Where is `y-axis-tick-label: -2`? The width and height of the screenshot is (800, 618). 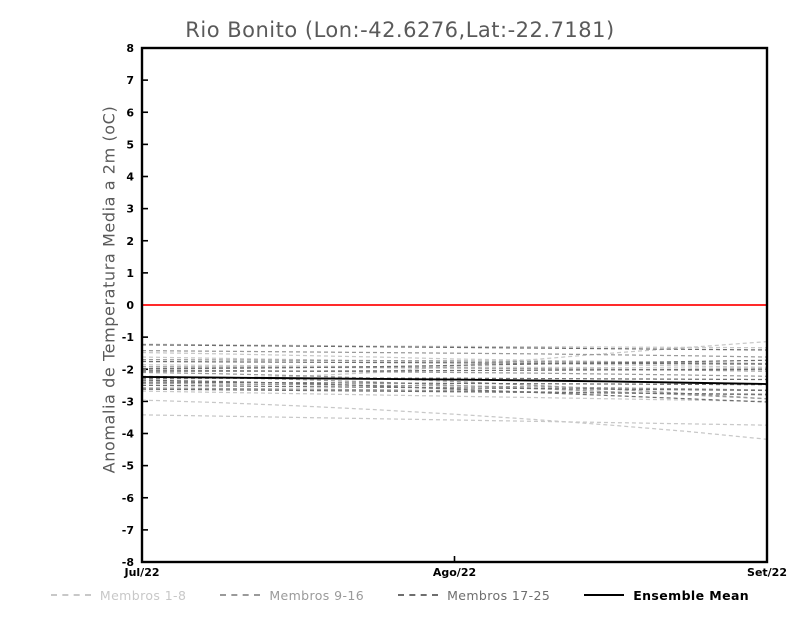
y-axis-tick-label: -2 is located at coordinates (128, 369).